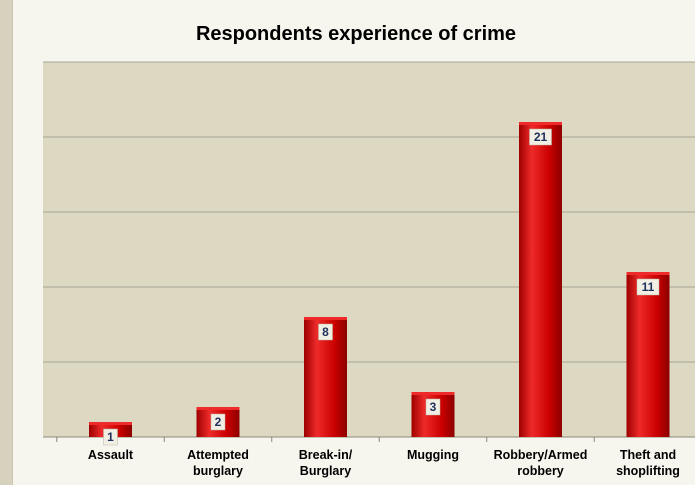 The image size is (695, 485). I want to click on data-label: 21, so click(541, 137).